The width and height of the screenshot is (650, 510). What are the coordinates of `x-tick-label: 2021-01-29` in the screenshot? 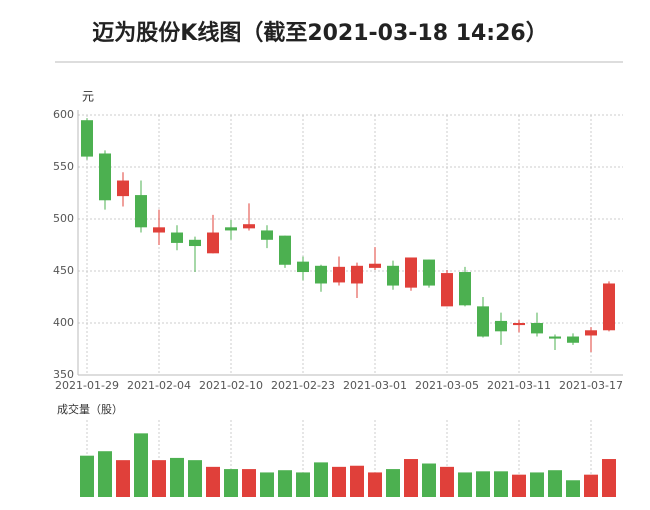 It's located at (87, 385).